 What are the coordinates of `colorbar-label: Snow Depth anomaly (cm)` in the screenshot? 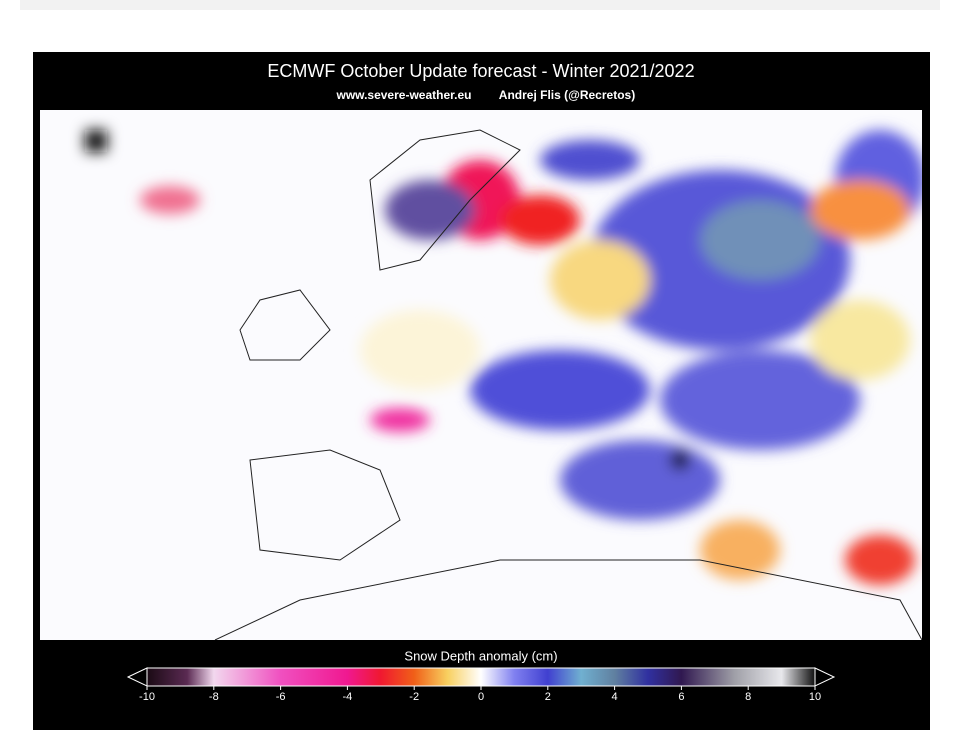 It's located at (480, 655).